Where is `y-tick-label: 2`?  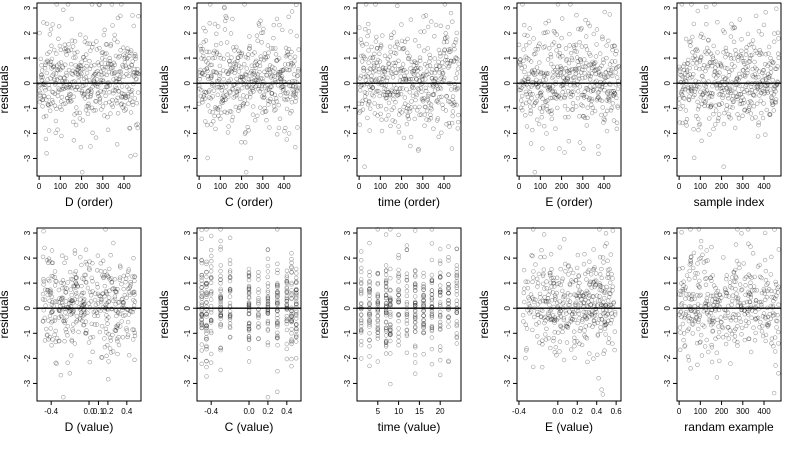
y-tick-label: 2 is located at coordinates (507, 257).